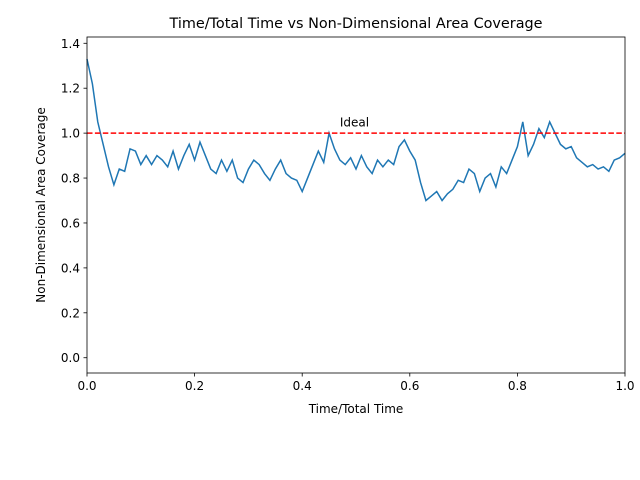 This screenshot has height=480, width=640. I want to click on y-tick-label: 0.2, so click(70, 313).